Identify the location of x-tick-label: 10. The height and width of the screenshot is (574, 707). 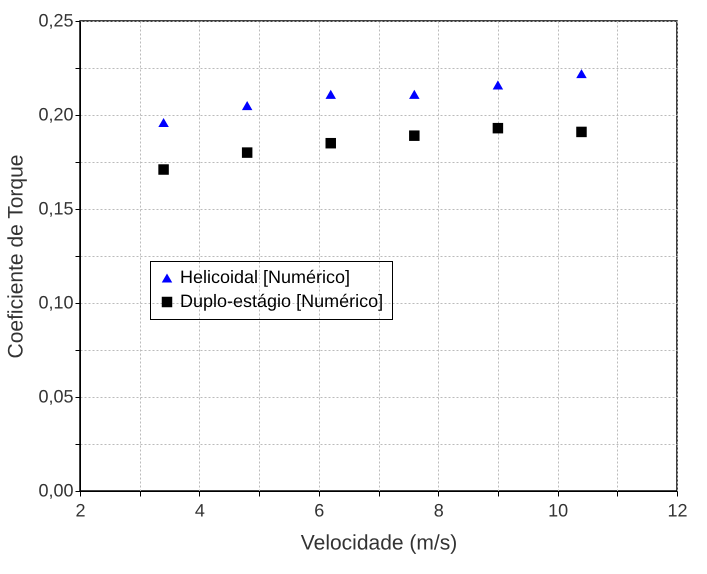
(558, 510).